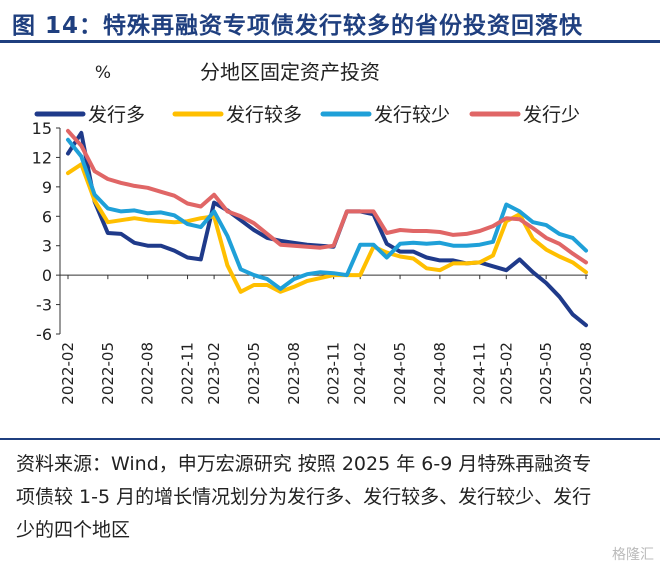 This screenshot has width=668, height=570. Describe the element at coordinates (330, 41) in the screenshot. I see `title-divider` at that location.